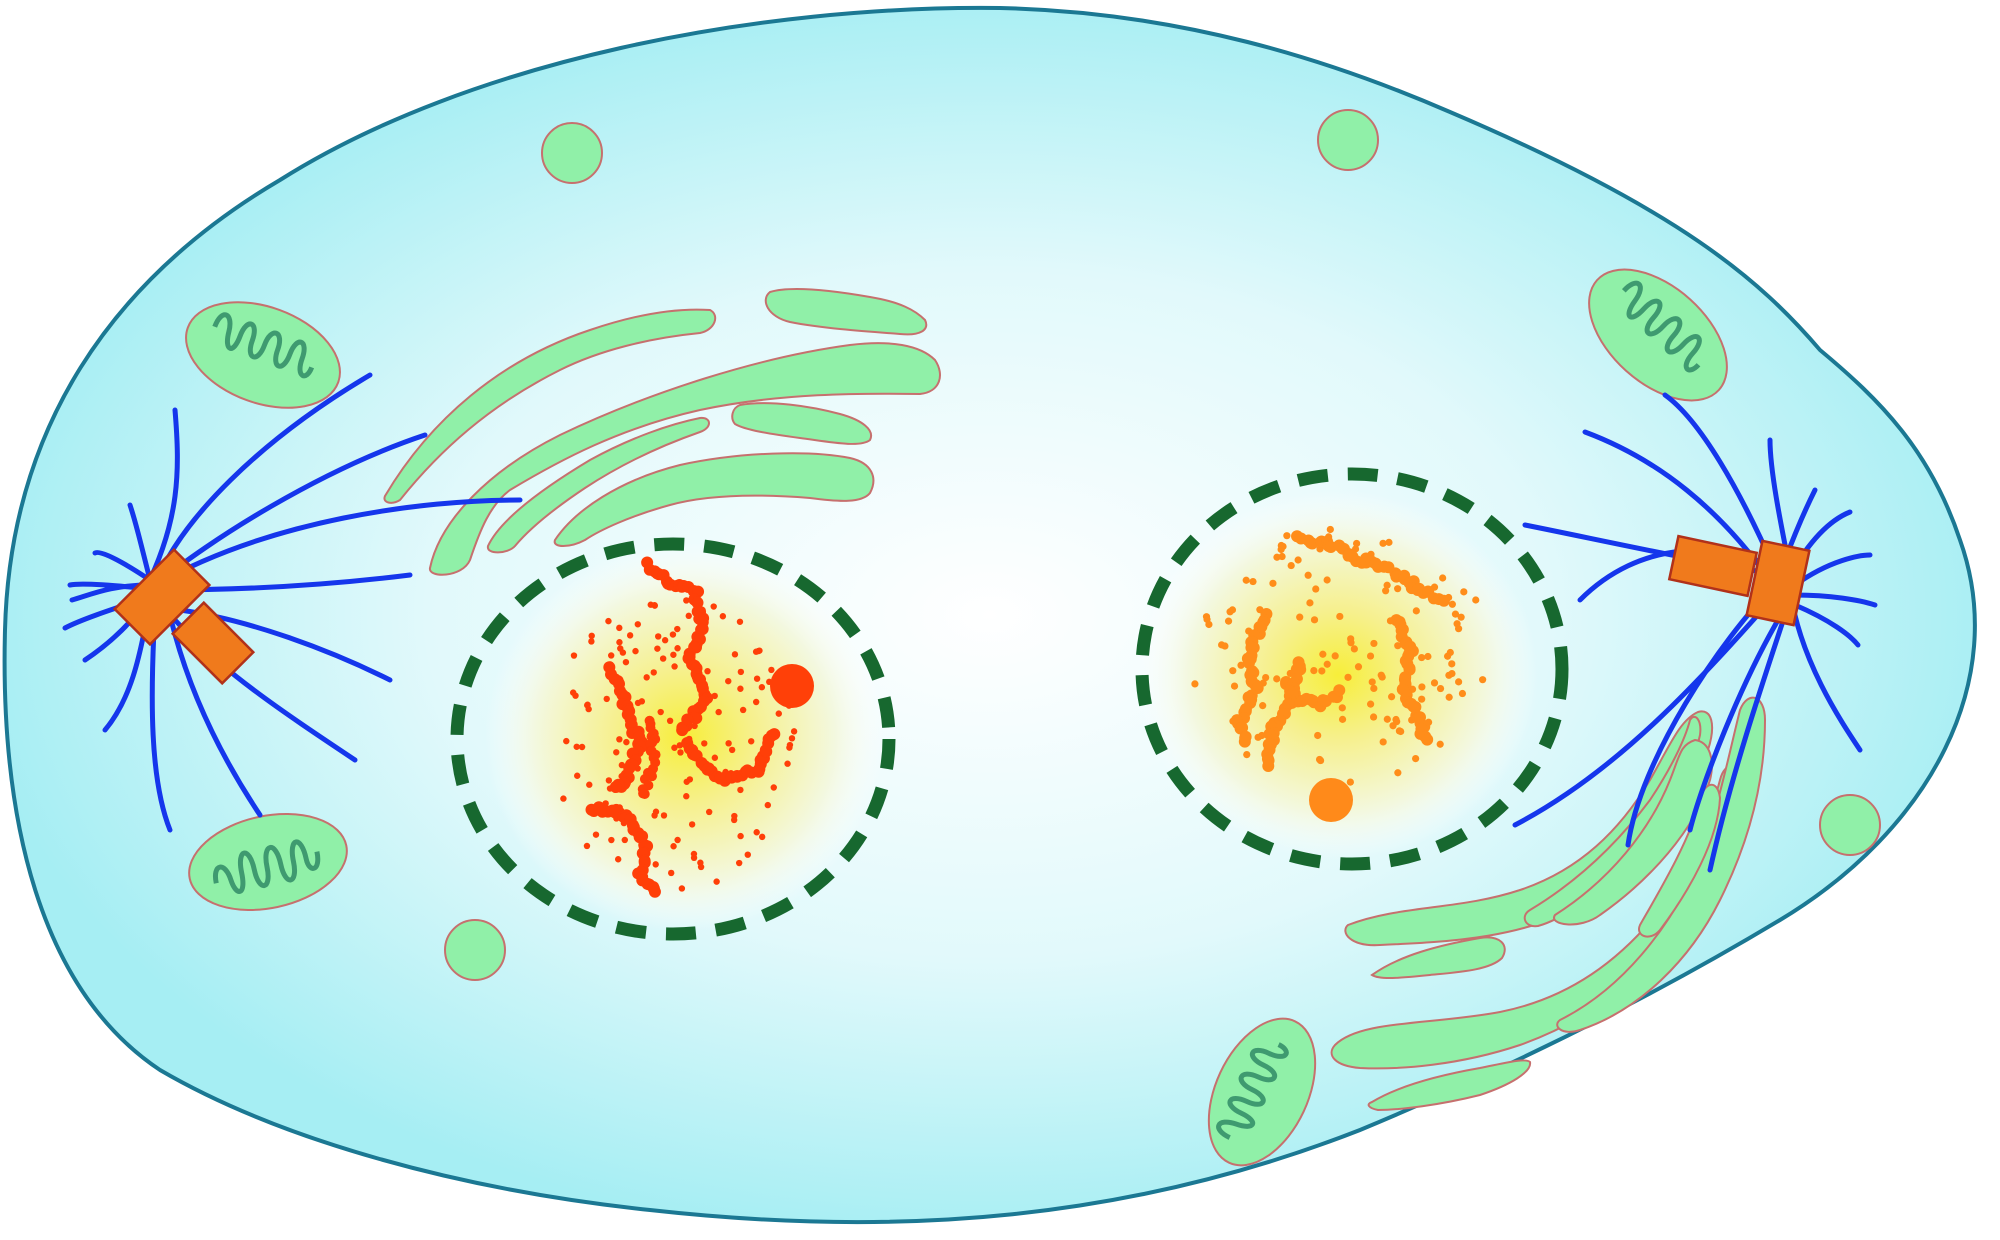  I want to click on right-centrosome, so click(1739, 580).